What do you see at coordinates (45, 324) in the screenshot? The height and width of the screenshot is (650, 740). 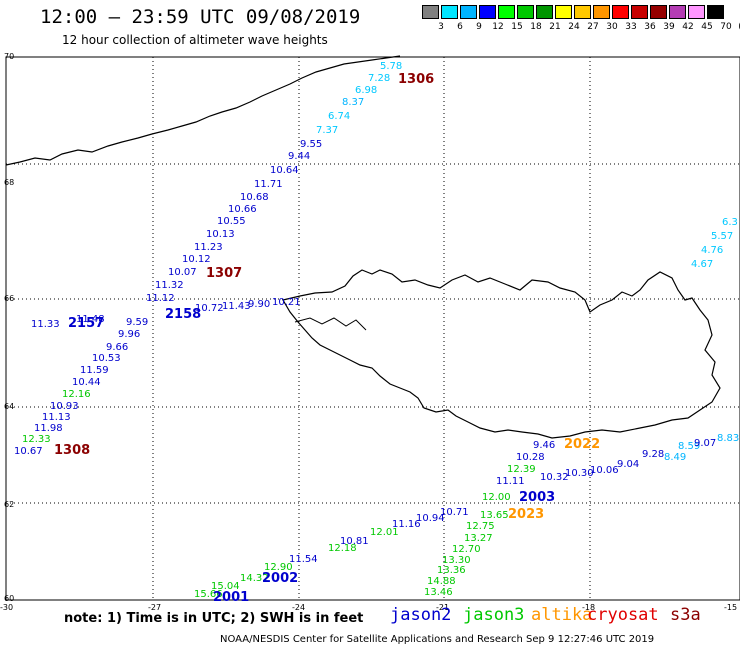 I see `wave-height-label: 11.33` at bounding box center [45, 324].